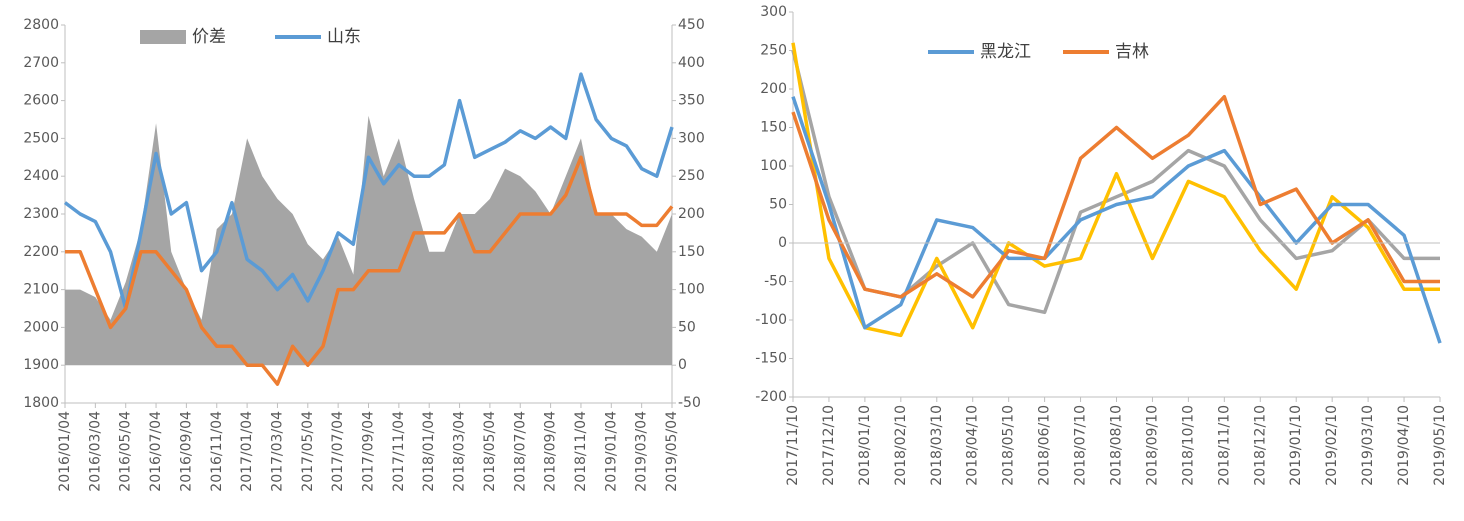 The width and height of the screenshot is (1464, 521). I want to click on y2-tick-label: 450, so click(691, 25).